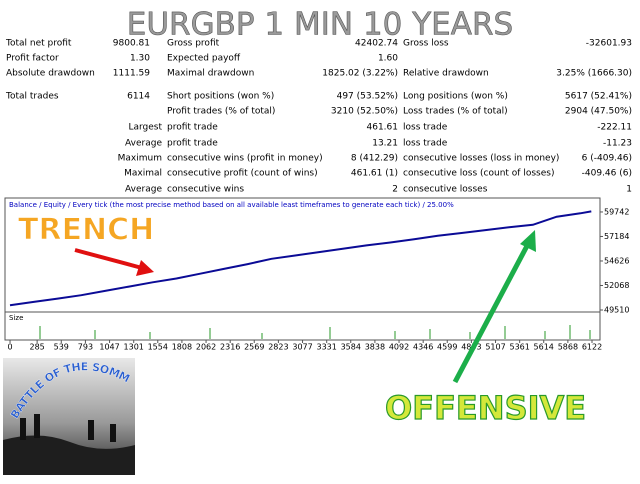 Image resolution: width=640 pixels, height=484 pixels. Describe the element at coordinates (145, 128) in the screenshot. I see `stat-label: Largest` at that location.